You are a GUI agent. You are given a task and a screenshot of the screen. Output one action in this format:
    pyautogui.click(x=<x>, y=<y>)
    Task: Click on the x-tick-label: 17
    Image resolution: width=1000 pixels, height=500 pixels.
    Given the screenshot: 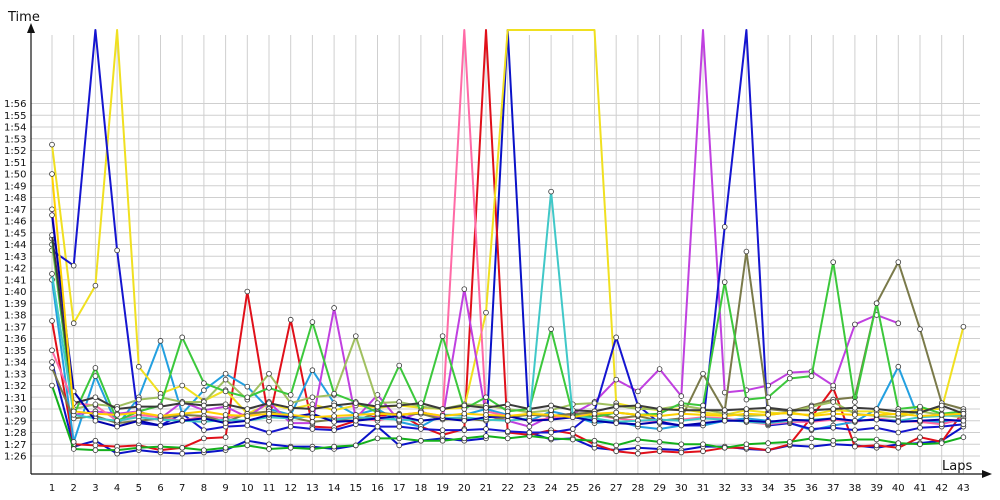 What is the action you would take?
    pyautogui.click(x=399, y=488)
    